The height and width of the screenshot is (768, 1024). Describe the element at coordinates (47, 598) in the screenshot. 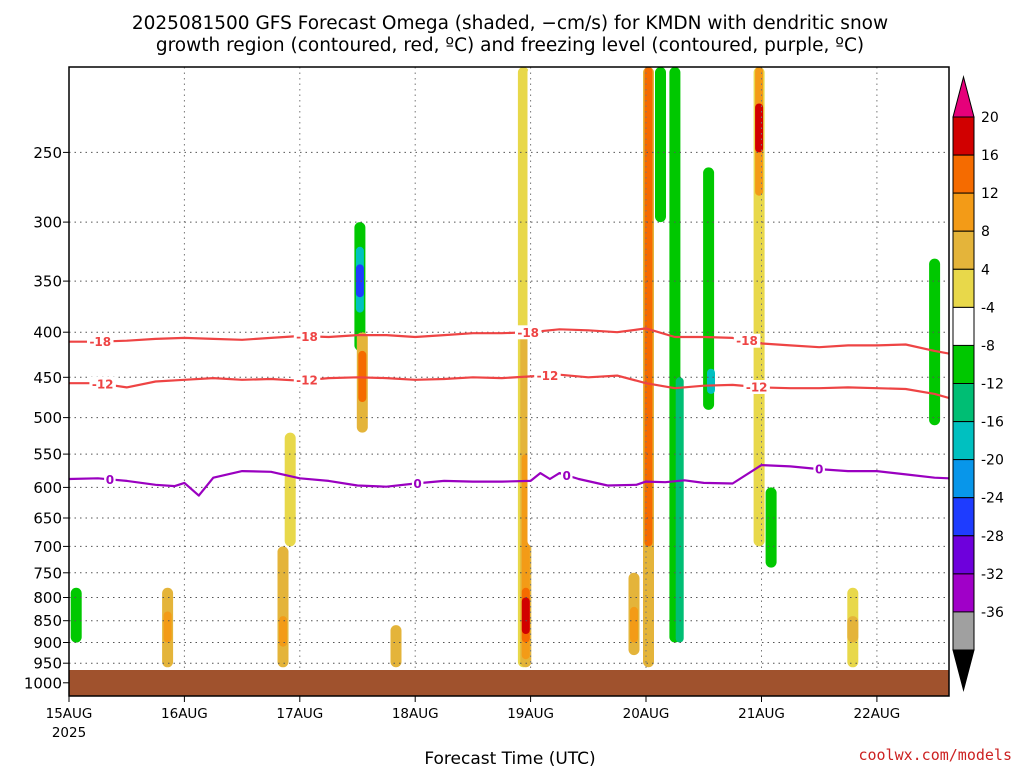

I see `y-tick-label: 800` at that location.